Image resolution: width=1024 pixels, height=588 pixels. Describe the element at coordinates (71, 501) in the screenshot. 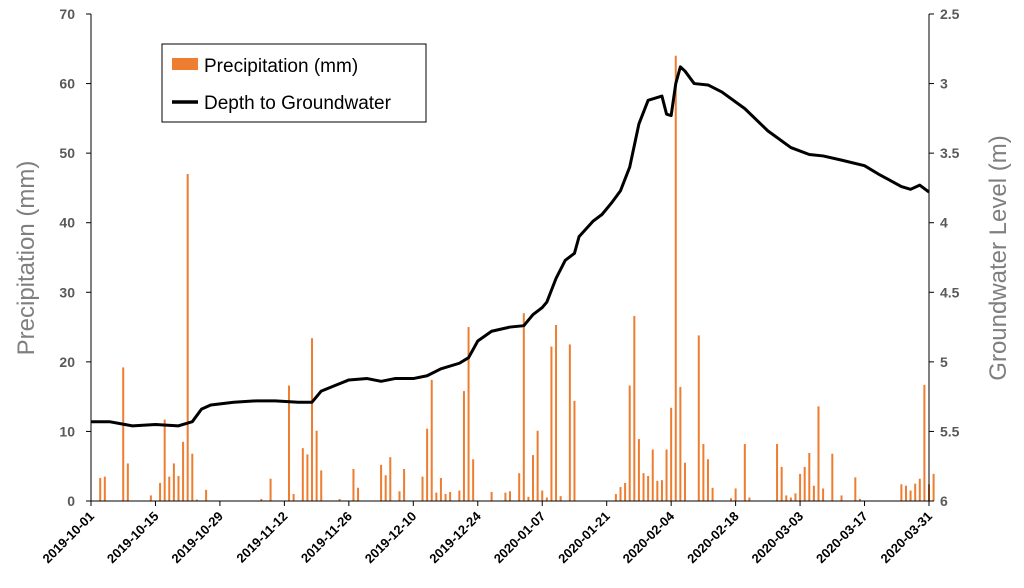

I see `y-tick-left-label: 0` at that location.